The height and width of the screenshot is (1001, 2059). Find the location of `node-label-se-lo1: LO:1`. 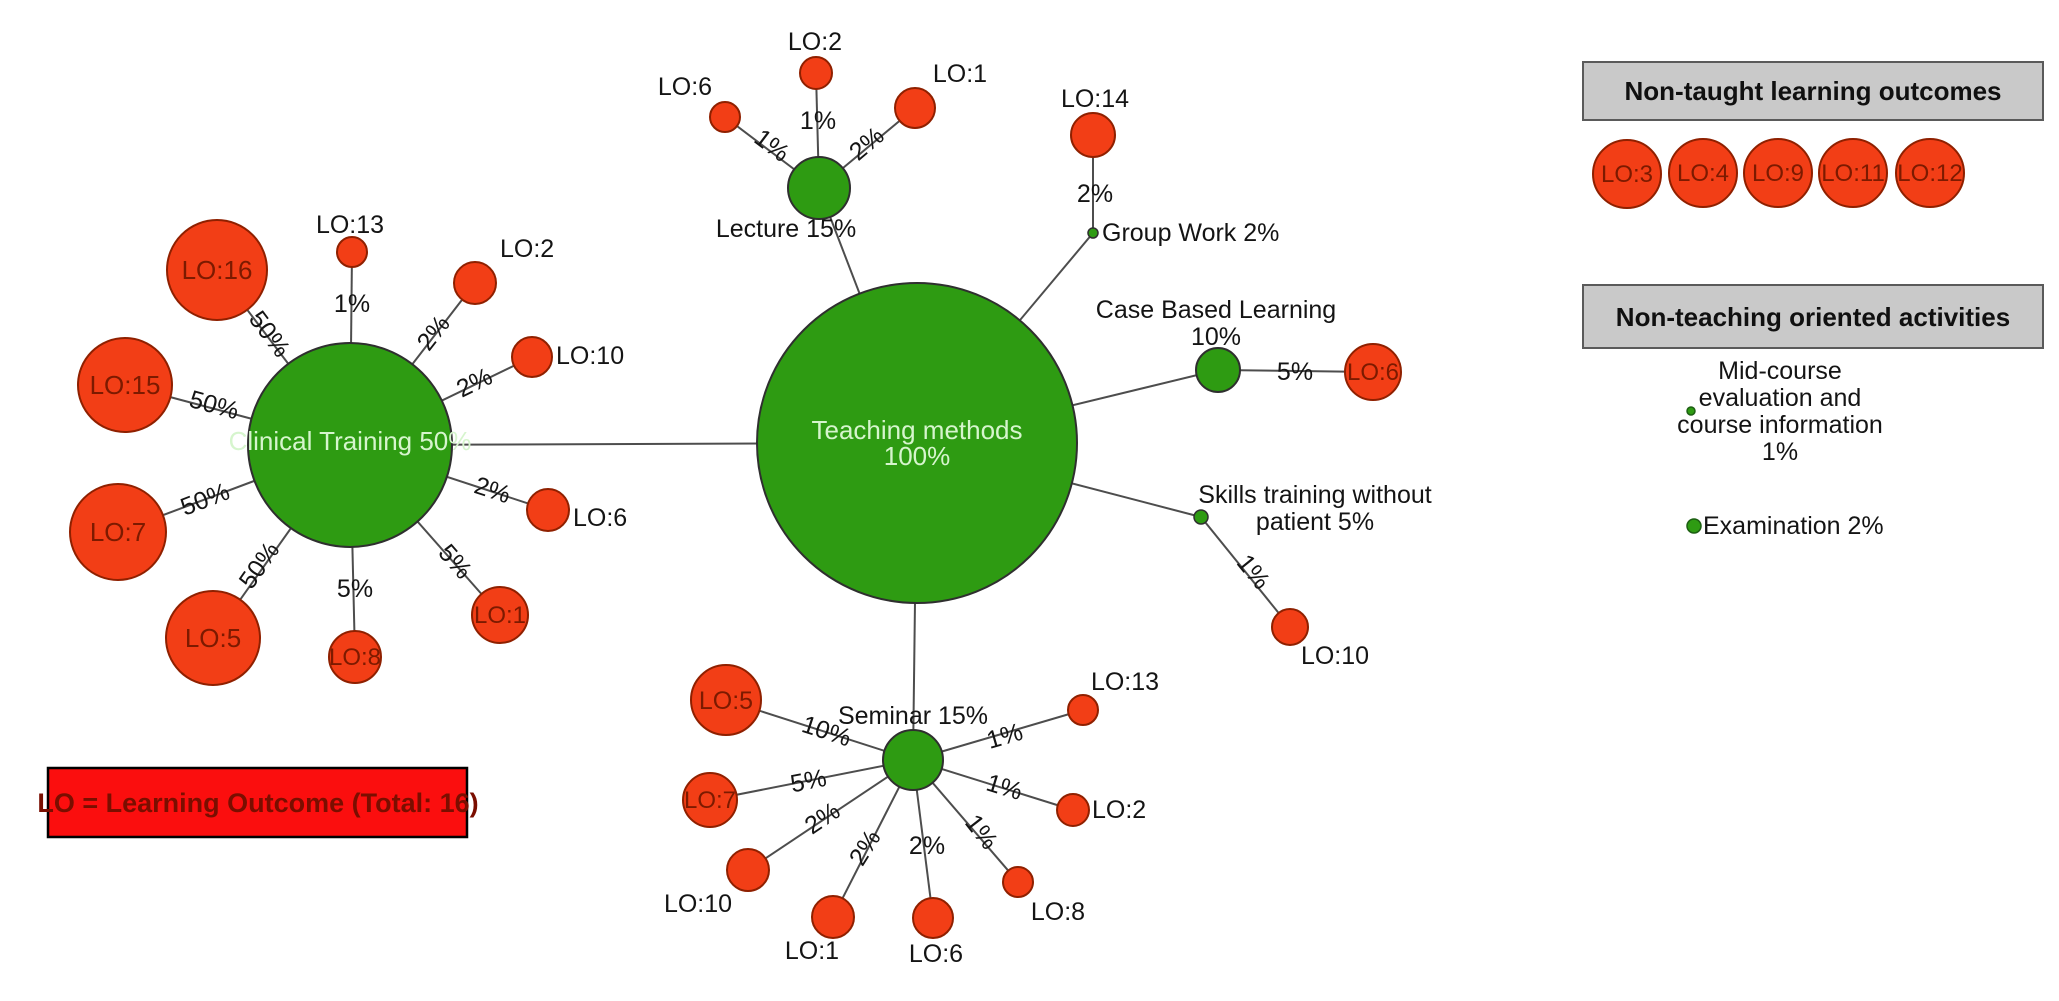

node-label-se-lo1: LO:1 is located at coordinates (812, 951).